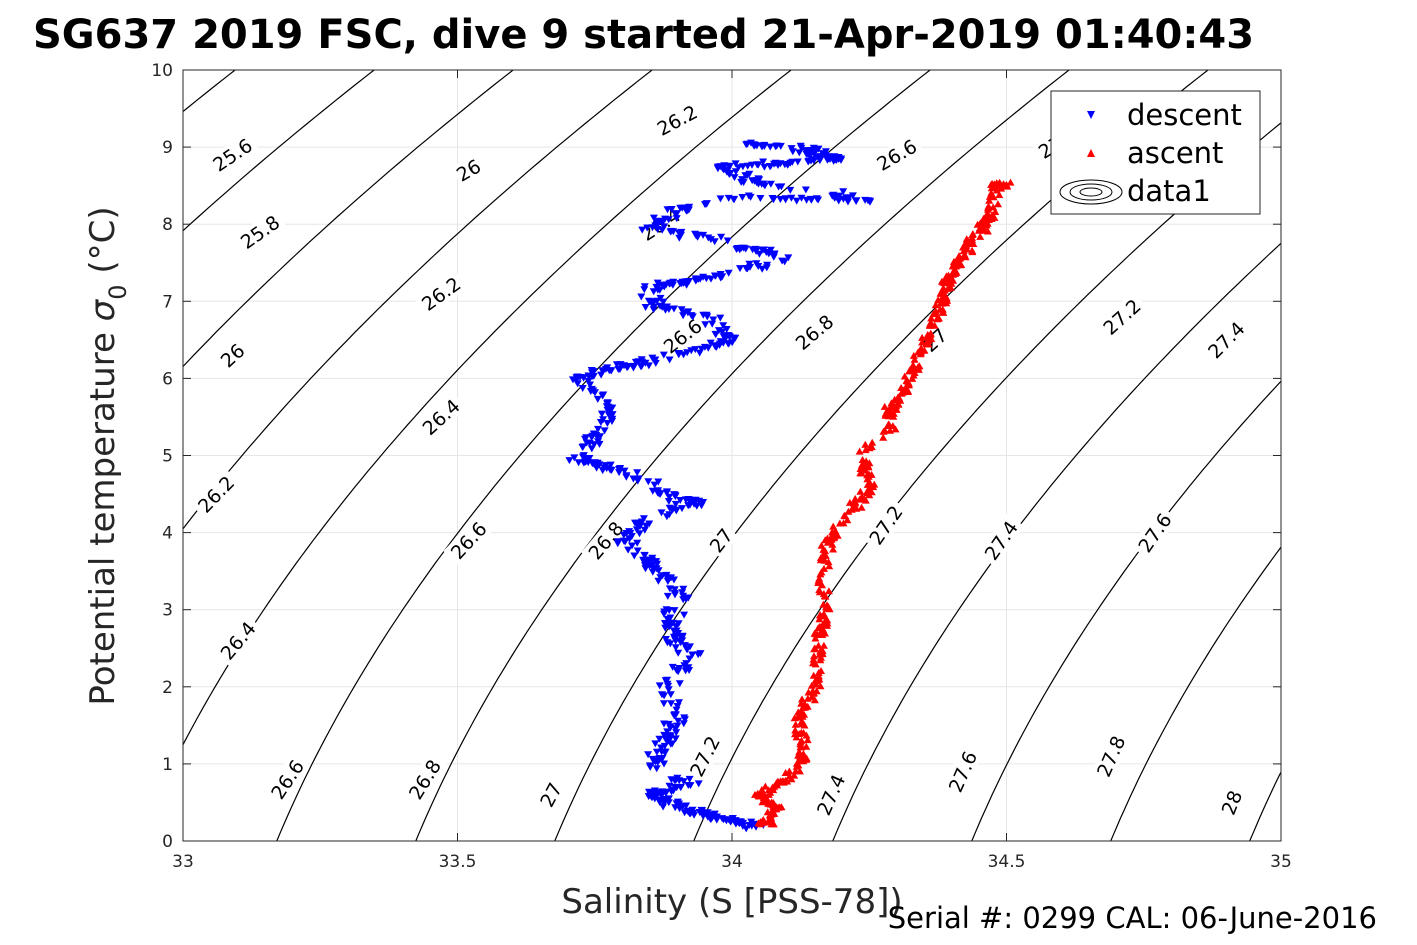  I want to click on x-tick-label: 34.5, so click(1007, 862).